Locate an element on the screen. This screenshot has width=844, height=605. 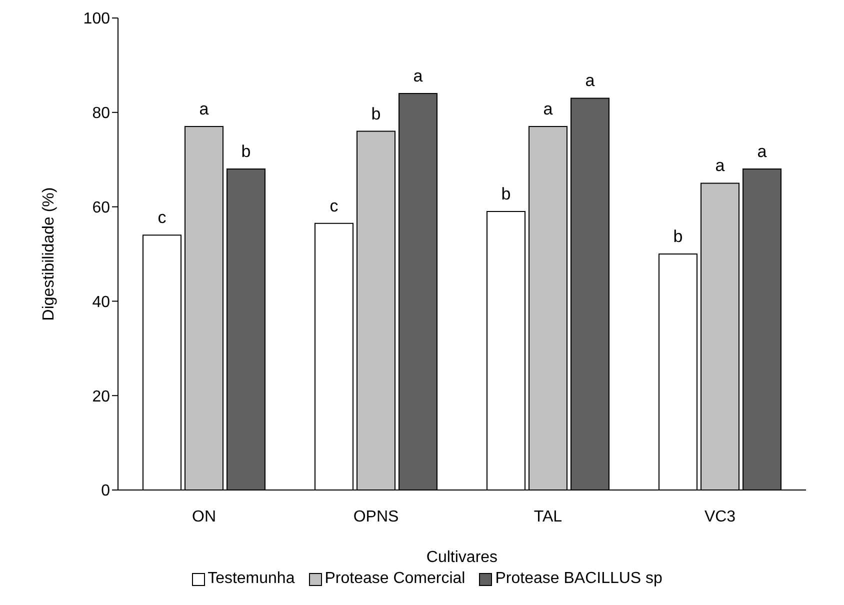
y-tick-label: 40 is located at coordinates (101, 302).